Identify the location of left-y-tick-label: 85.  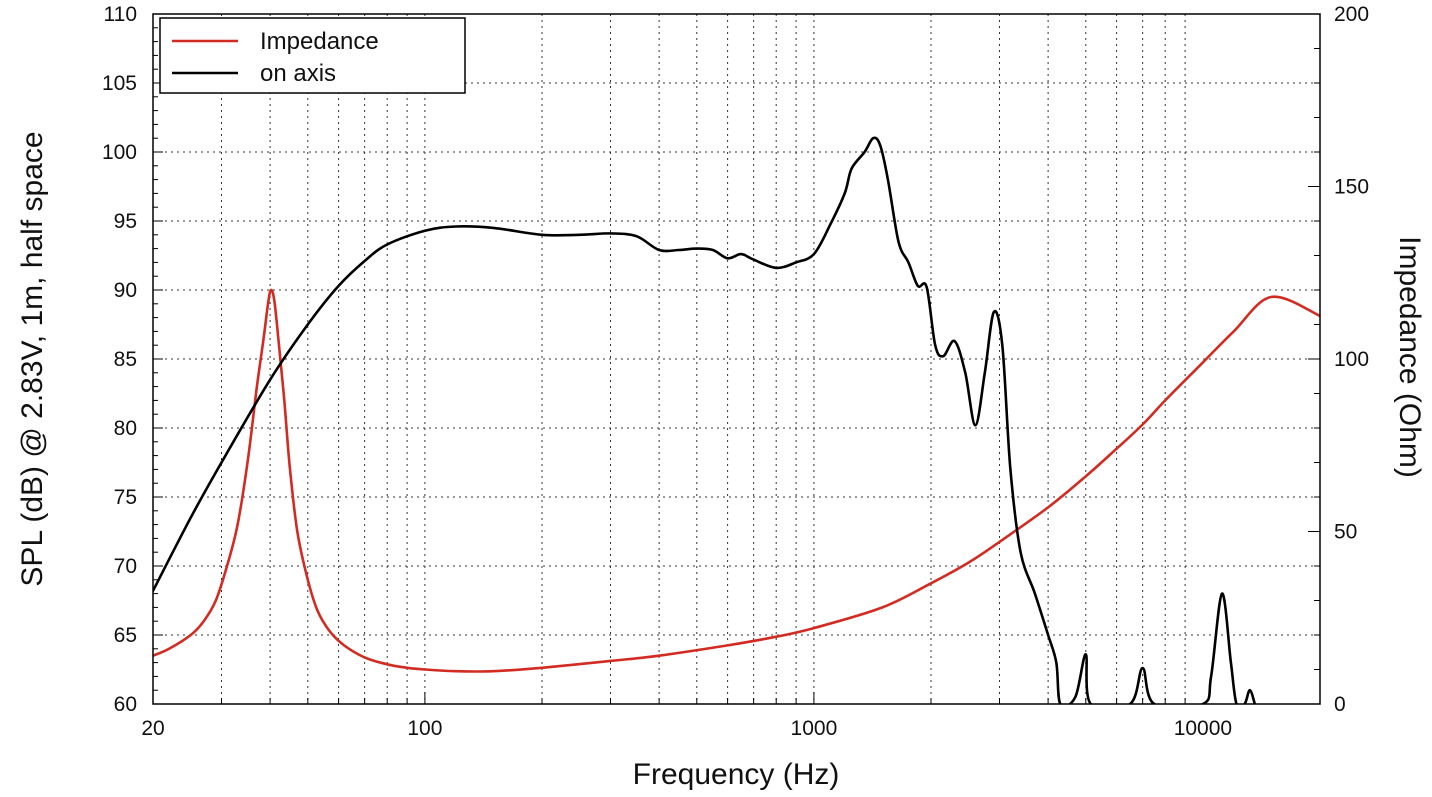
(125, 359).